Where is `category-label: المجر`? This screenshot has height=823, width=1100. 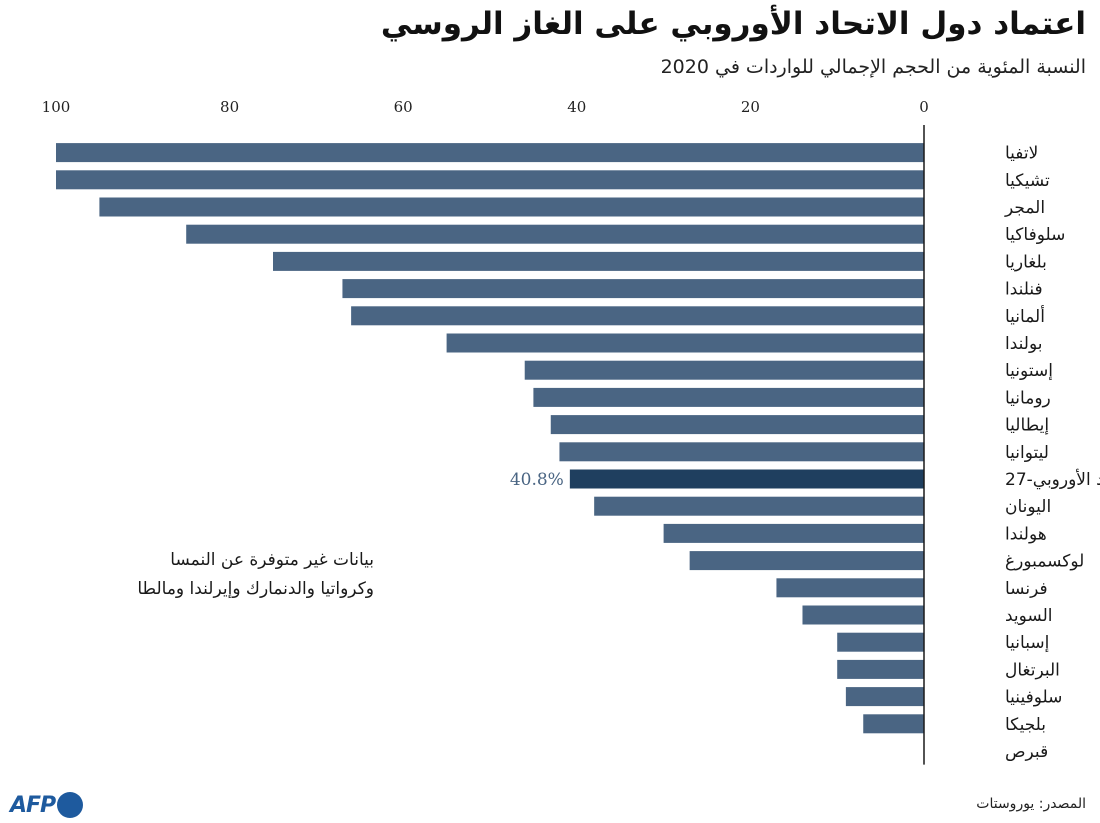 category-label: المجر is located at coordinates (1024, 208).